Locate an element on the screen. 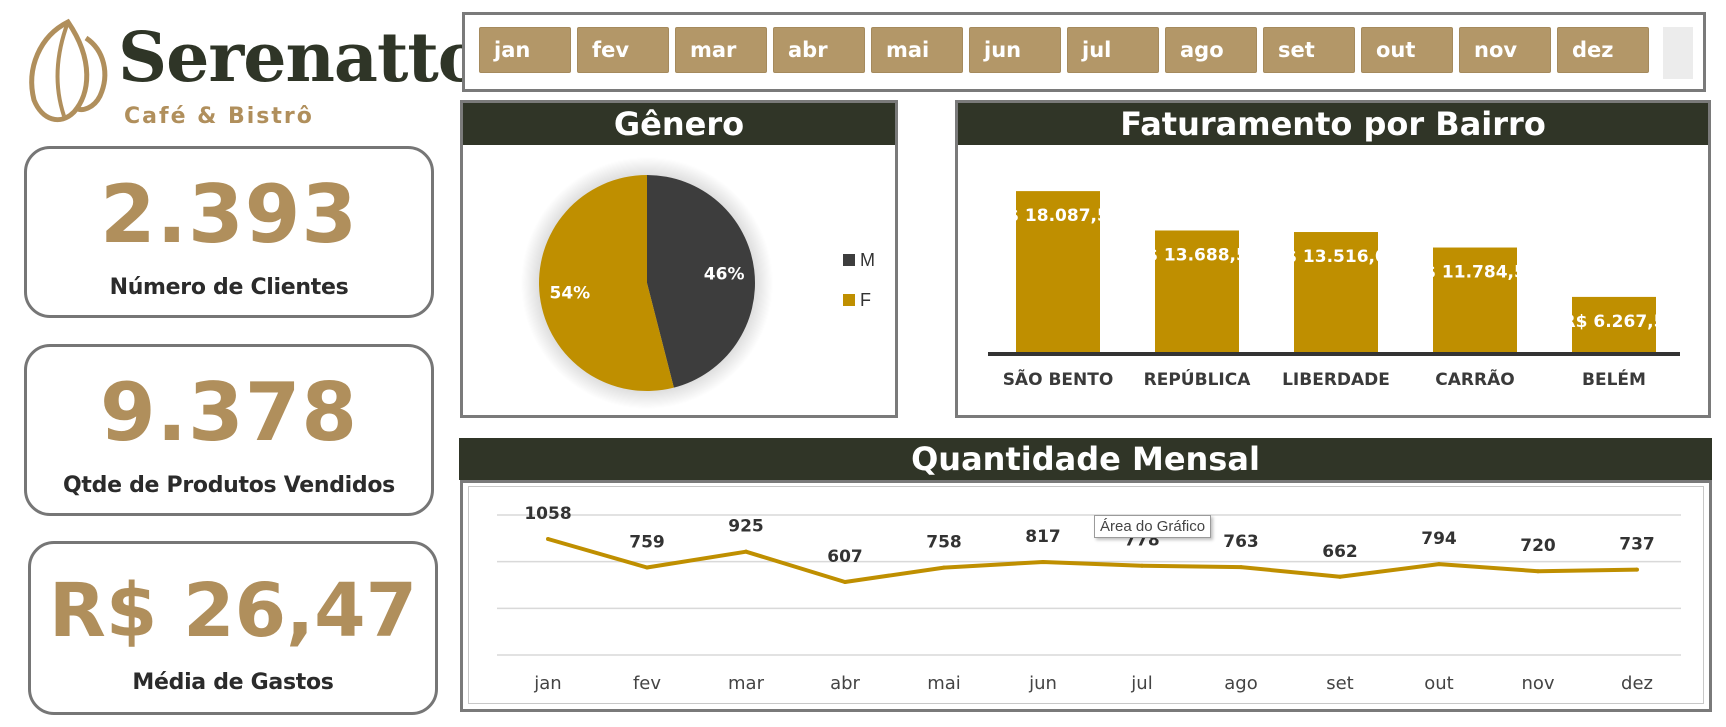  bar-category-label-3: LIBERDADE is located at coordinates (1336, 380).